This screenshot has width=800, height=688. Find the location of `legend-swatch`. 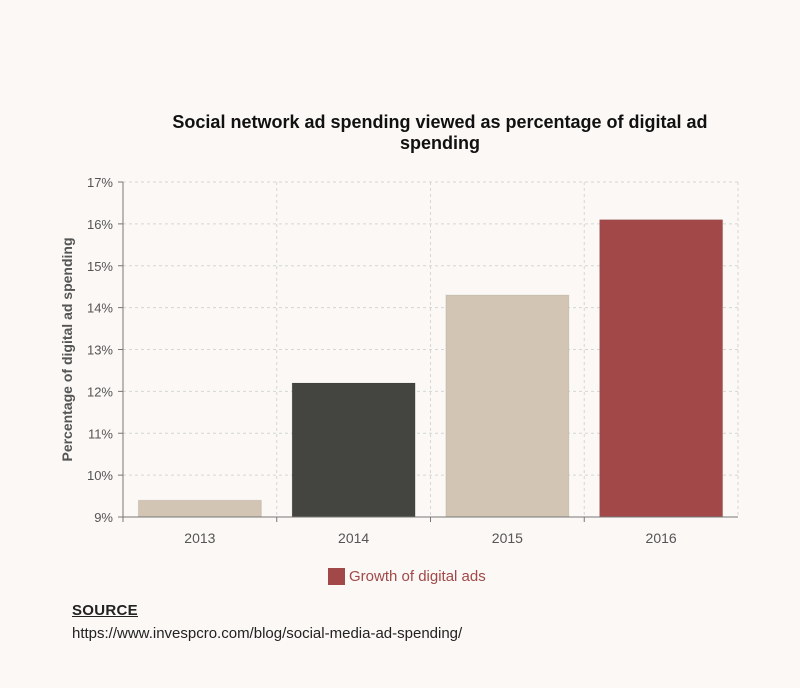

legend-swatch is located at coordinates (336, 576).